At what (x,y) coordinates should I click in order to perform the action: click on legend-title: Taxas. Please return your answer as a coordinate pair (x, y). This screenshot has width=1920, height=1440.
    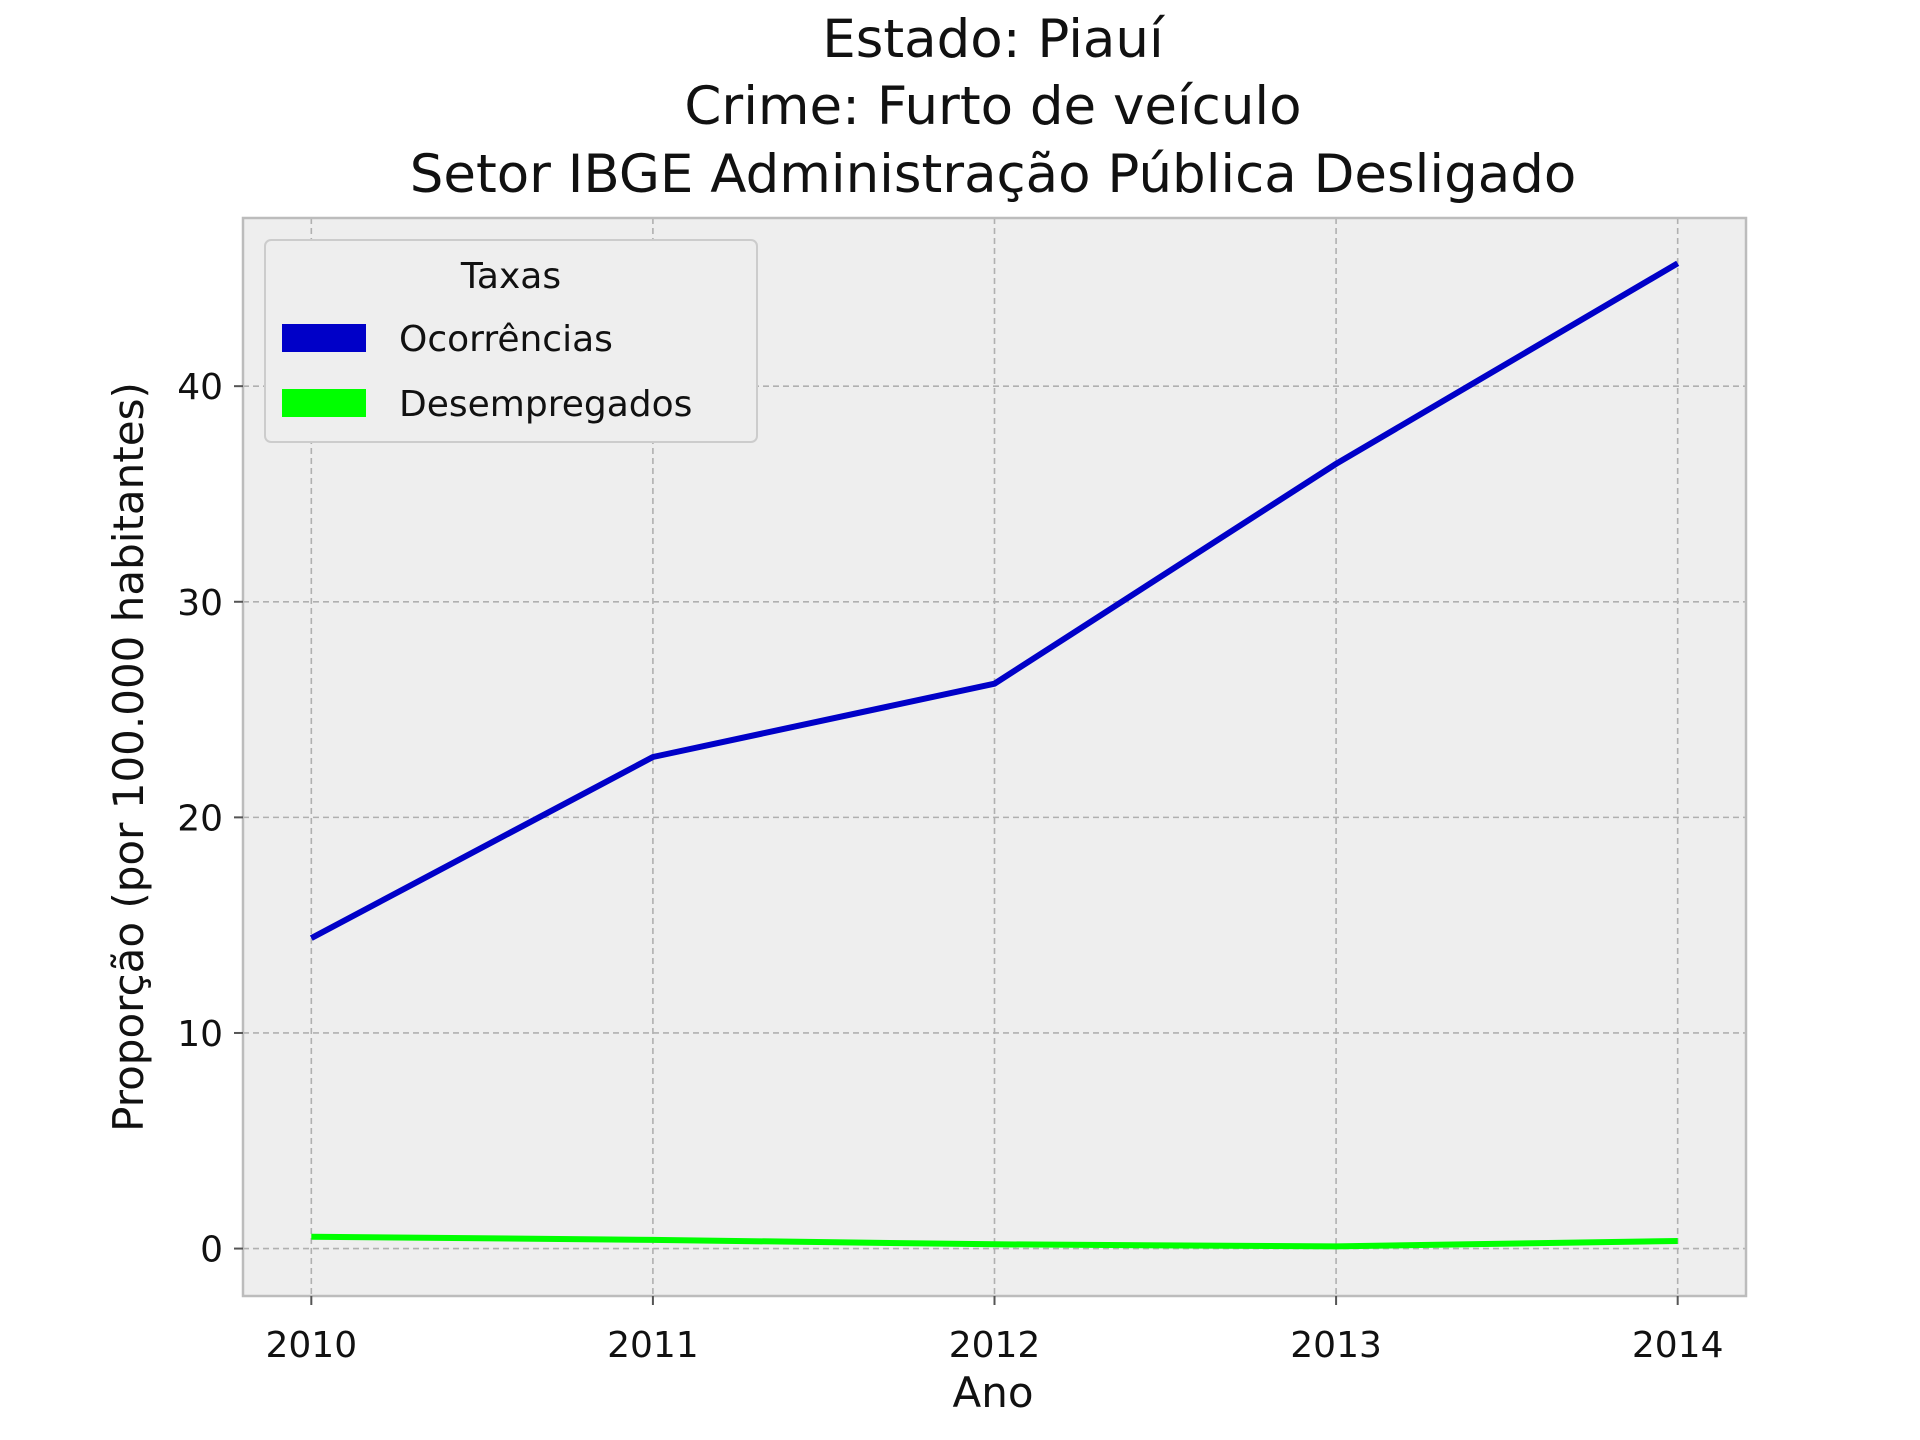
    Looking at the image, I should click on (510, 276).